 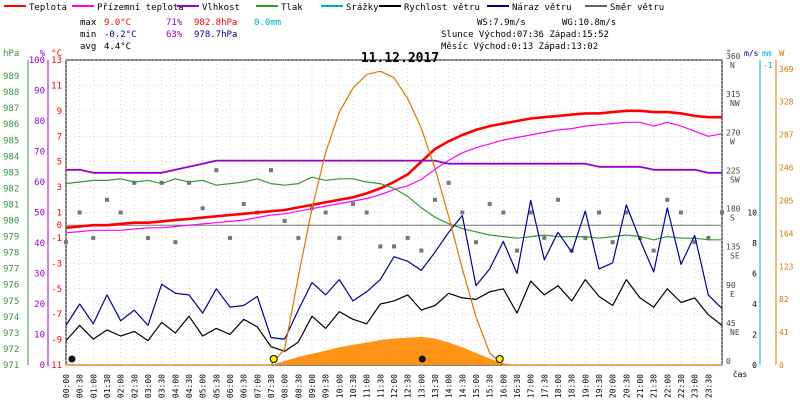 I want to click on direction-tick-label: 180, so click(x=733, y=209).